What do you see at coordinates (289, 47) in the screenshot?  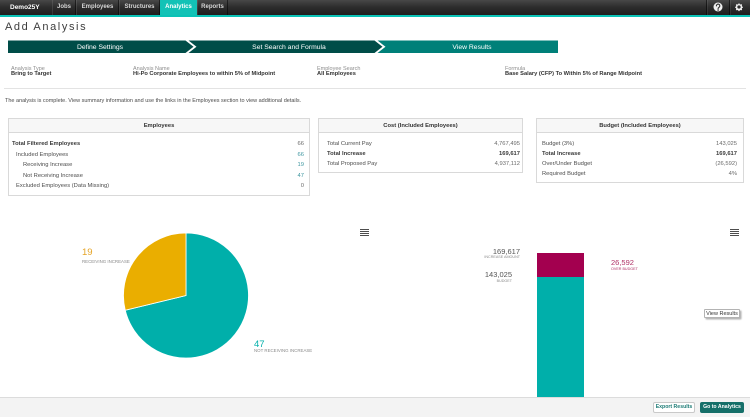 I see `svg-text: Set Search and Formula` at bounding box center [289, 47].